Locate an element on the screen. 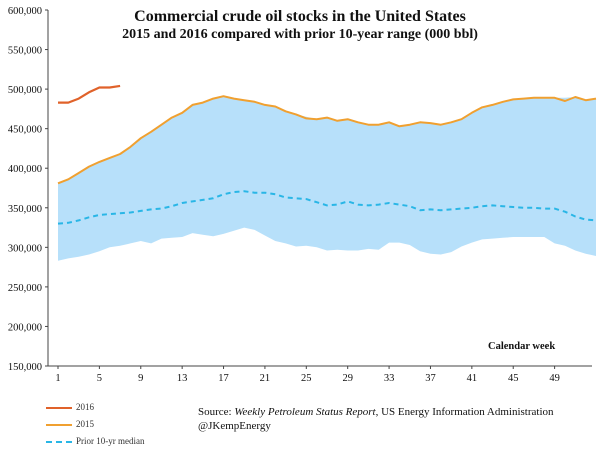 This screenshot has height=463, width=600. legend-label-median: Prior 10-yr median is located at coordinates (110, 441).